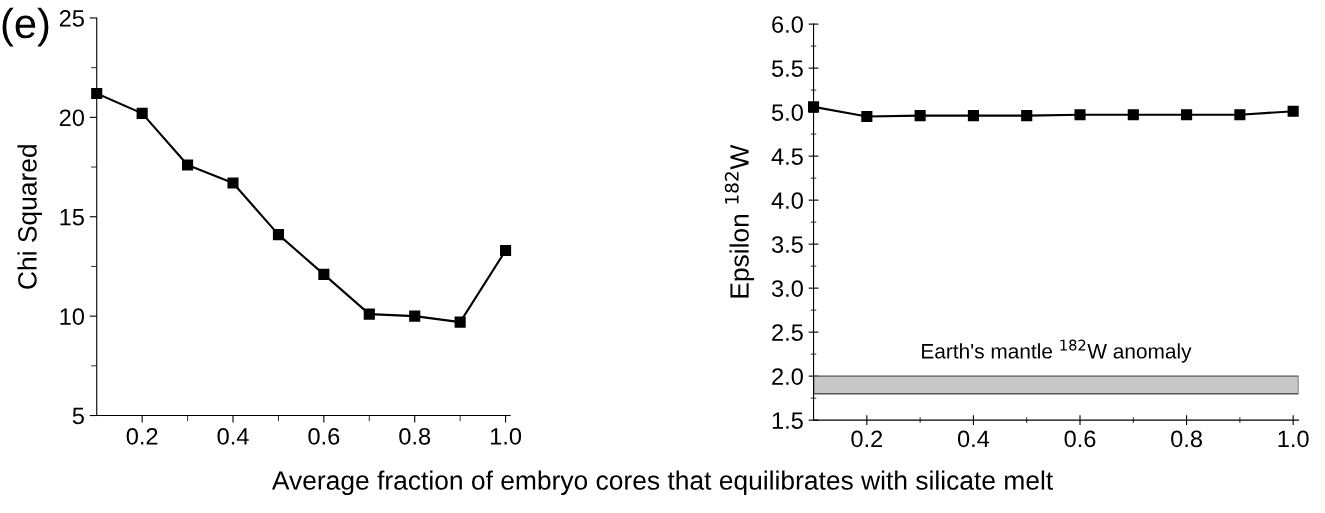 Image resolution: width=1325 pixels, height=513 pixels. What do you see at coordinates (787, 244) in the screenshot?
I see `y-tick-label: 3.5` at bounding box center [787, 244].